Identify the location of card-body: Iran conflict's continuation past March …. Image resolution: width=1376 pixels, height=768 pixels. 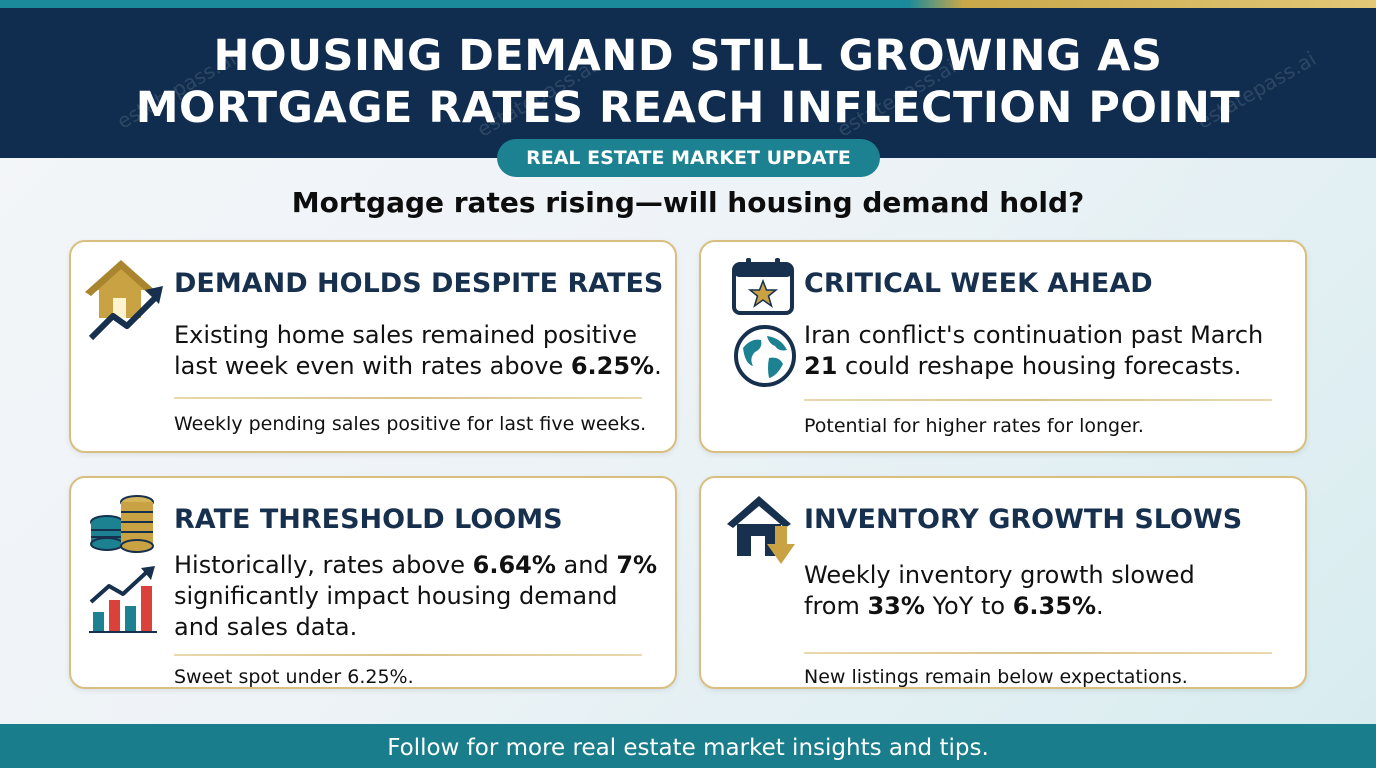
(1049, 351).